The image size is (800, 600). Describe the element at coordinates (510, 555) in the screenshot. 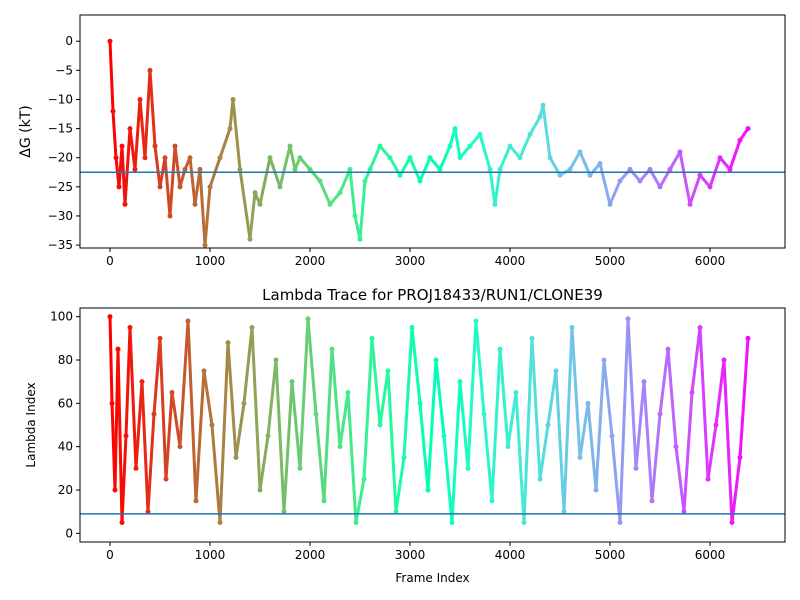

I see `x-tick-label: 4000` at that location.